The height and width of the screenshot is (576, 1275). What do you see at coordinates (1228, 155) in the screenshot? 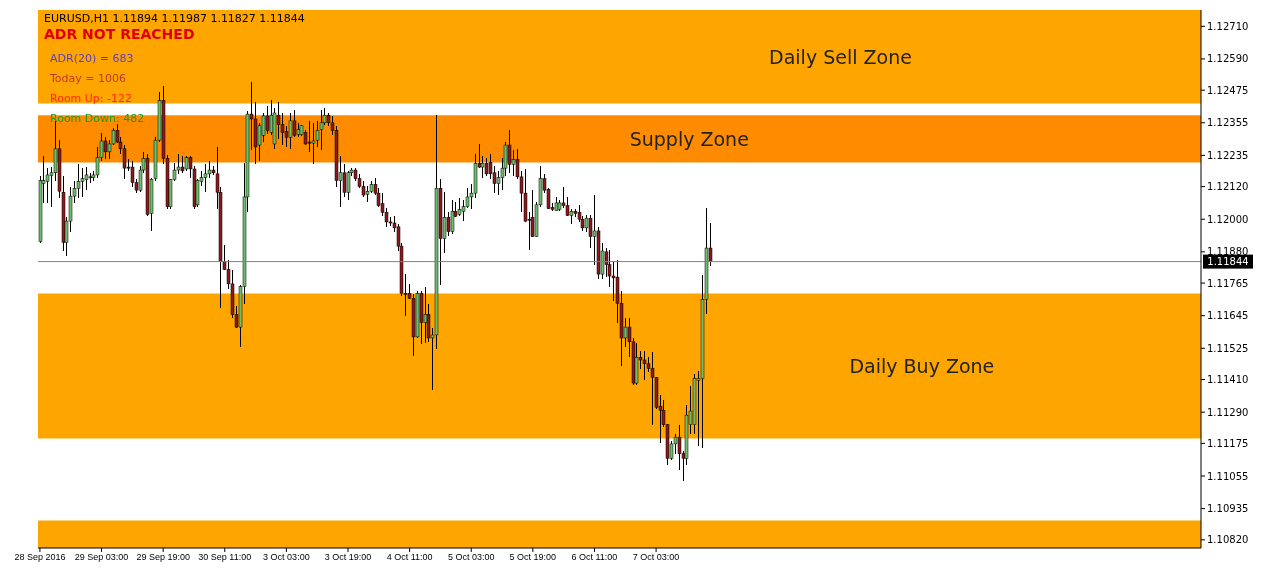
I see `y-tick-label: 1.12235` at bounding box center [1228, 155].